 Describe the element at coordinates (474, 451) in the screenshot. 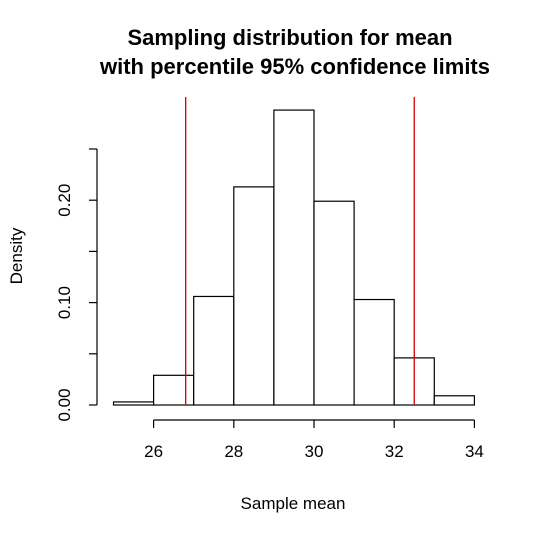

I see `x-tick-label-34: 34` at that location.